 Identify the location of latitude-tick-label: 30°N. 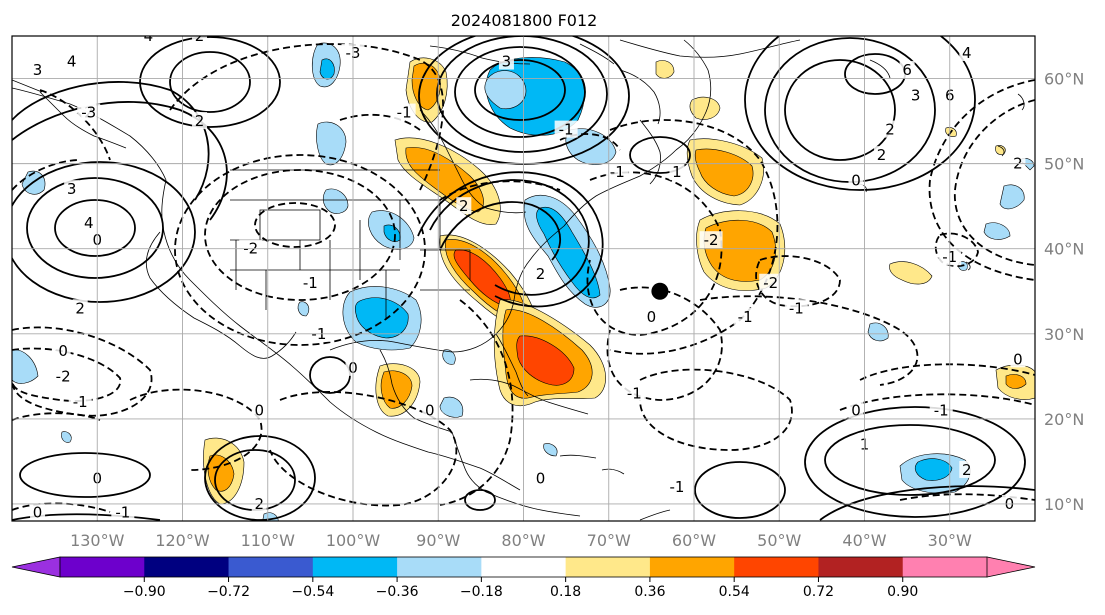
(1064, 334).